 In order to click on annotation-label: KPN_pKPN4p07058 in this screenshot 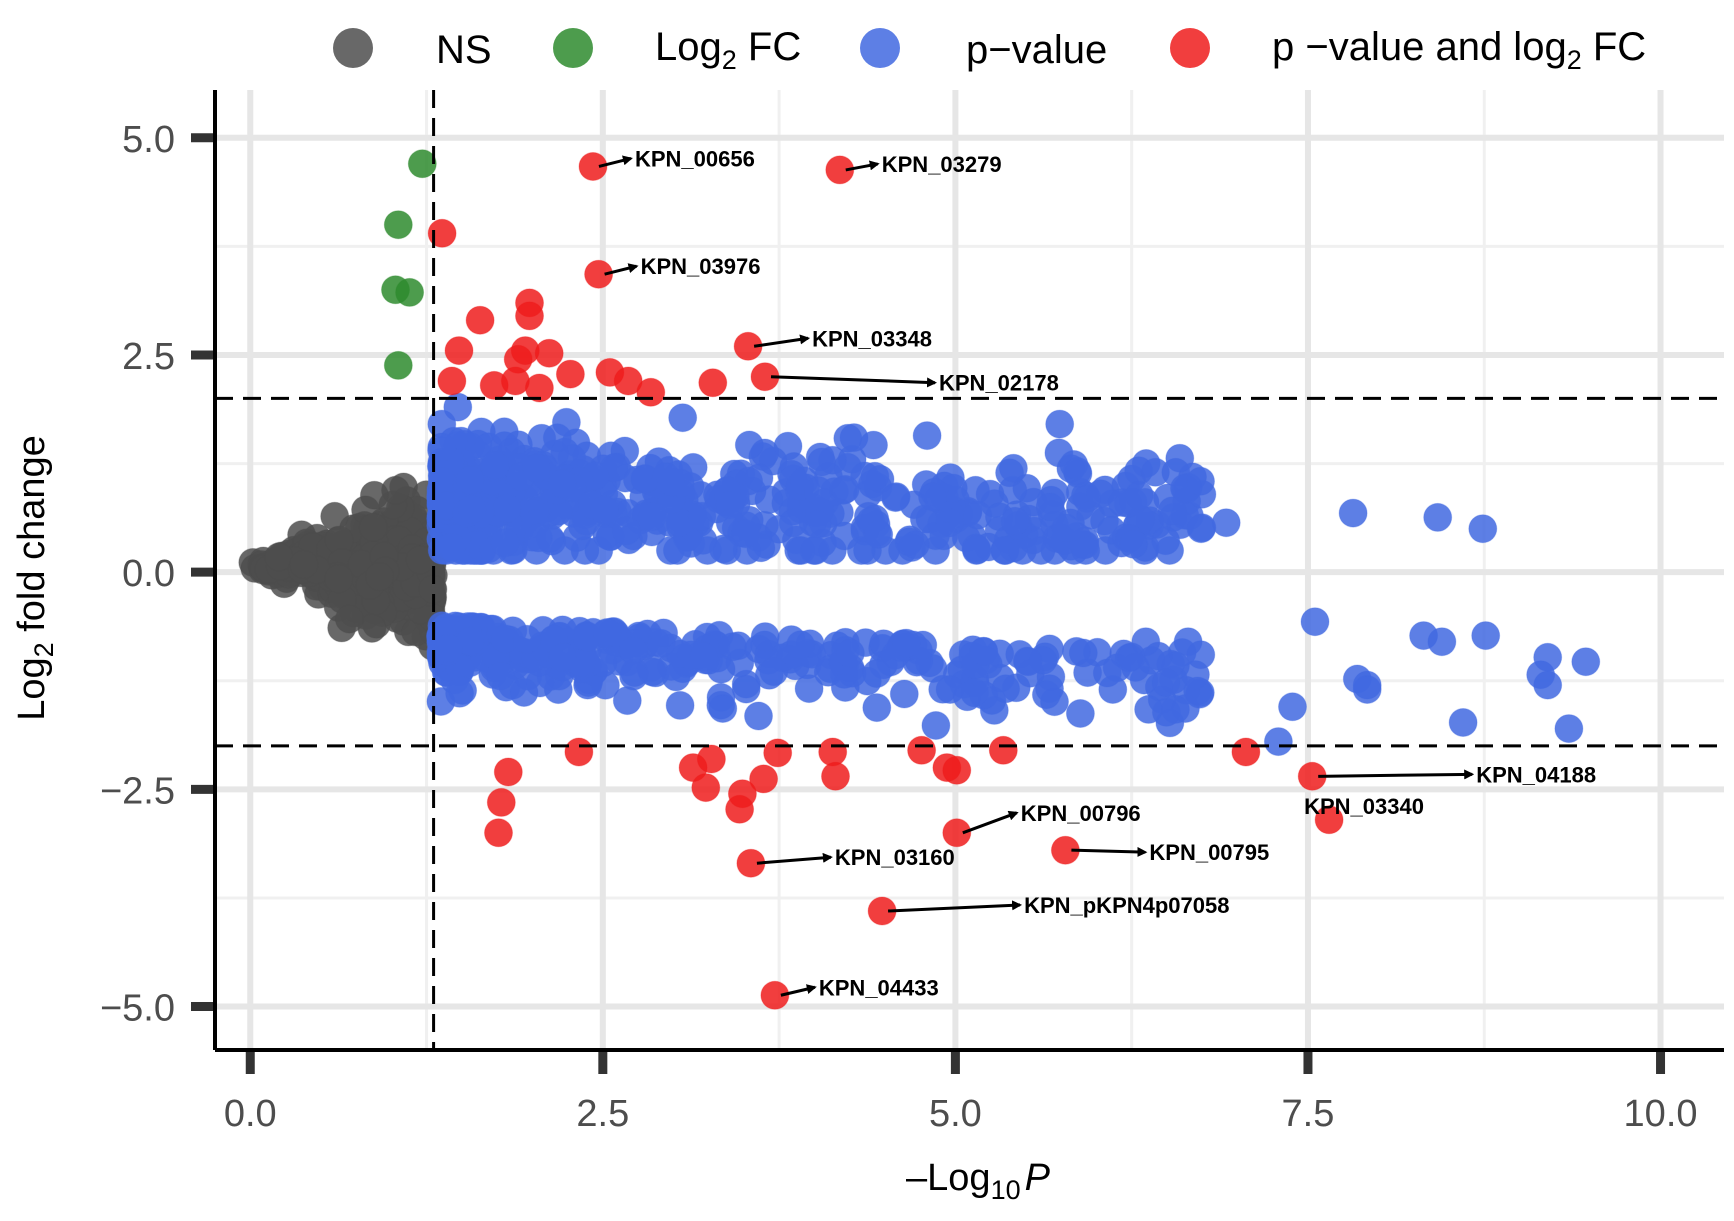, I will do `click(1126, 905)`.